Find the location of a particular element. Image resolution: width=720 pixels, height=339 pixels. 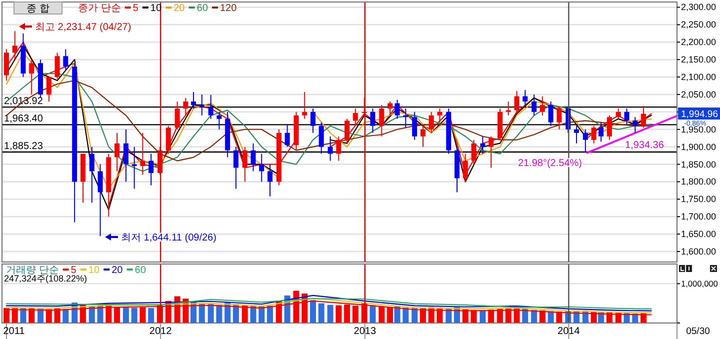

y-tick-label: 2,100.00 is located at coordinates (698, 77).